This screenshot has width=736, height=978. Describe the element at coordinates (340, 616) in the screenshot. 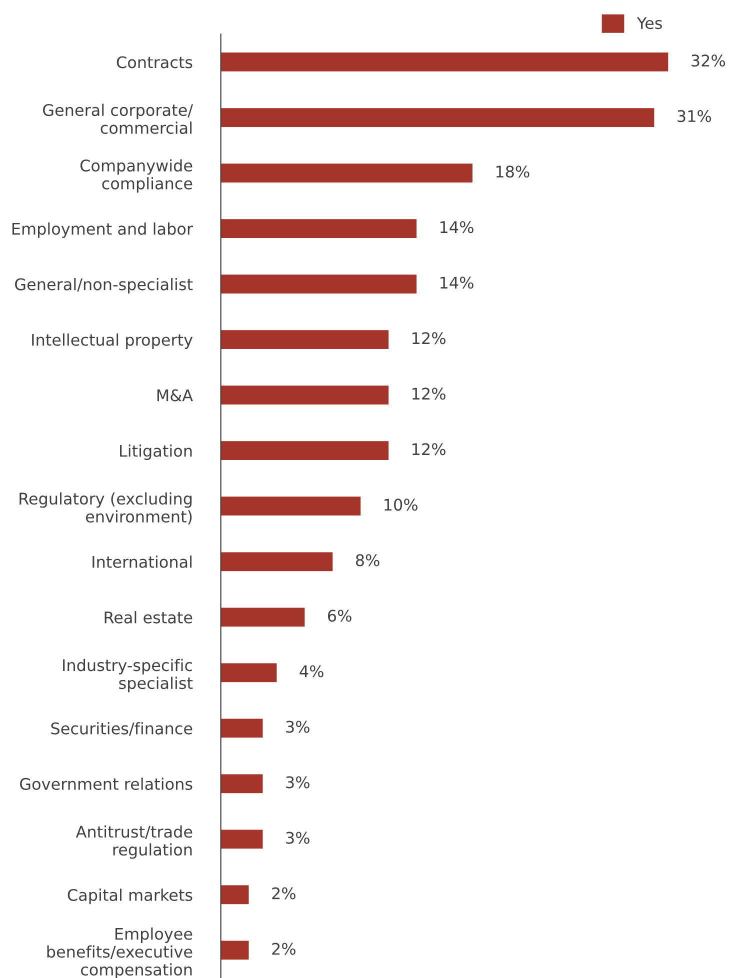

I see `data-label: 6%` at that location.